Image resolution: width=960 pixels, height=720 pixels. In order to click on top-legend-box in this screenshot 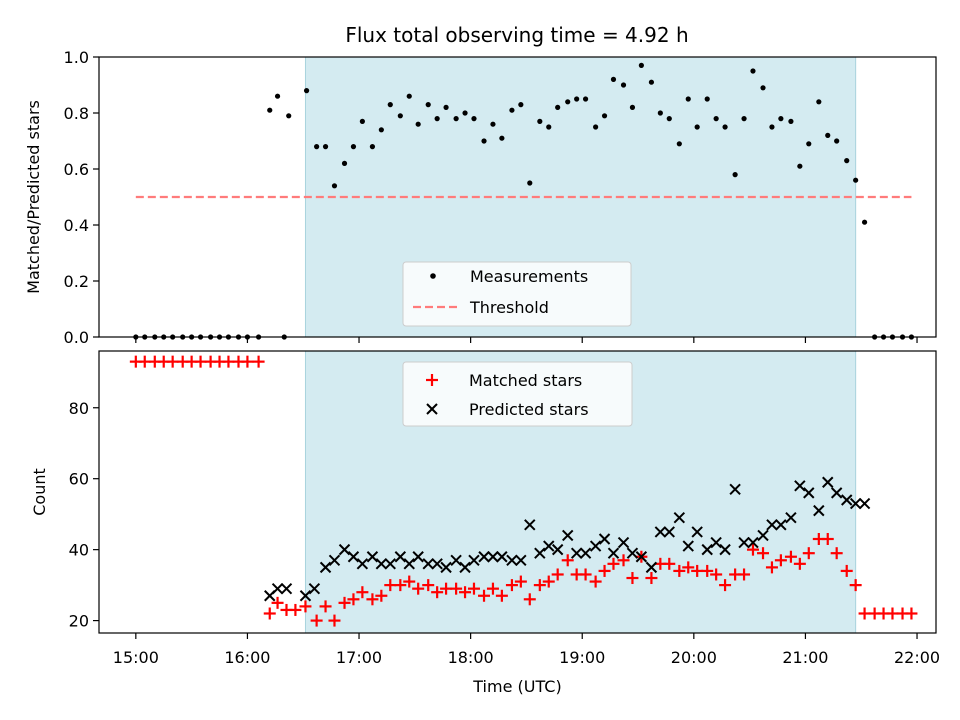, I will do `click(517, 294)`.